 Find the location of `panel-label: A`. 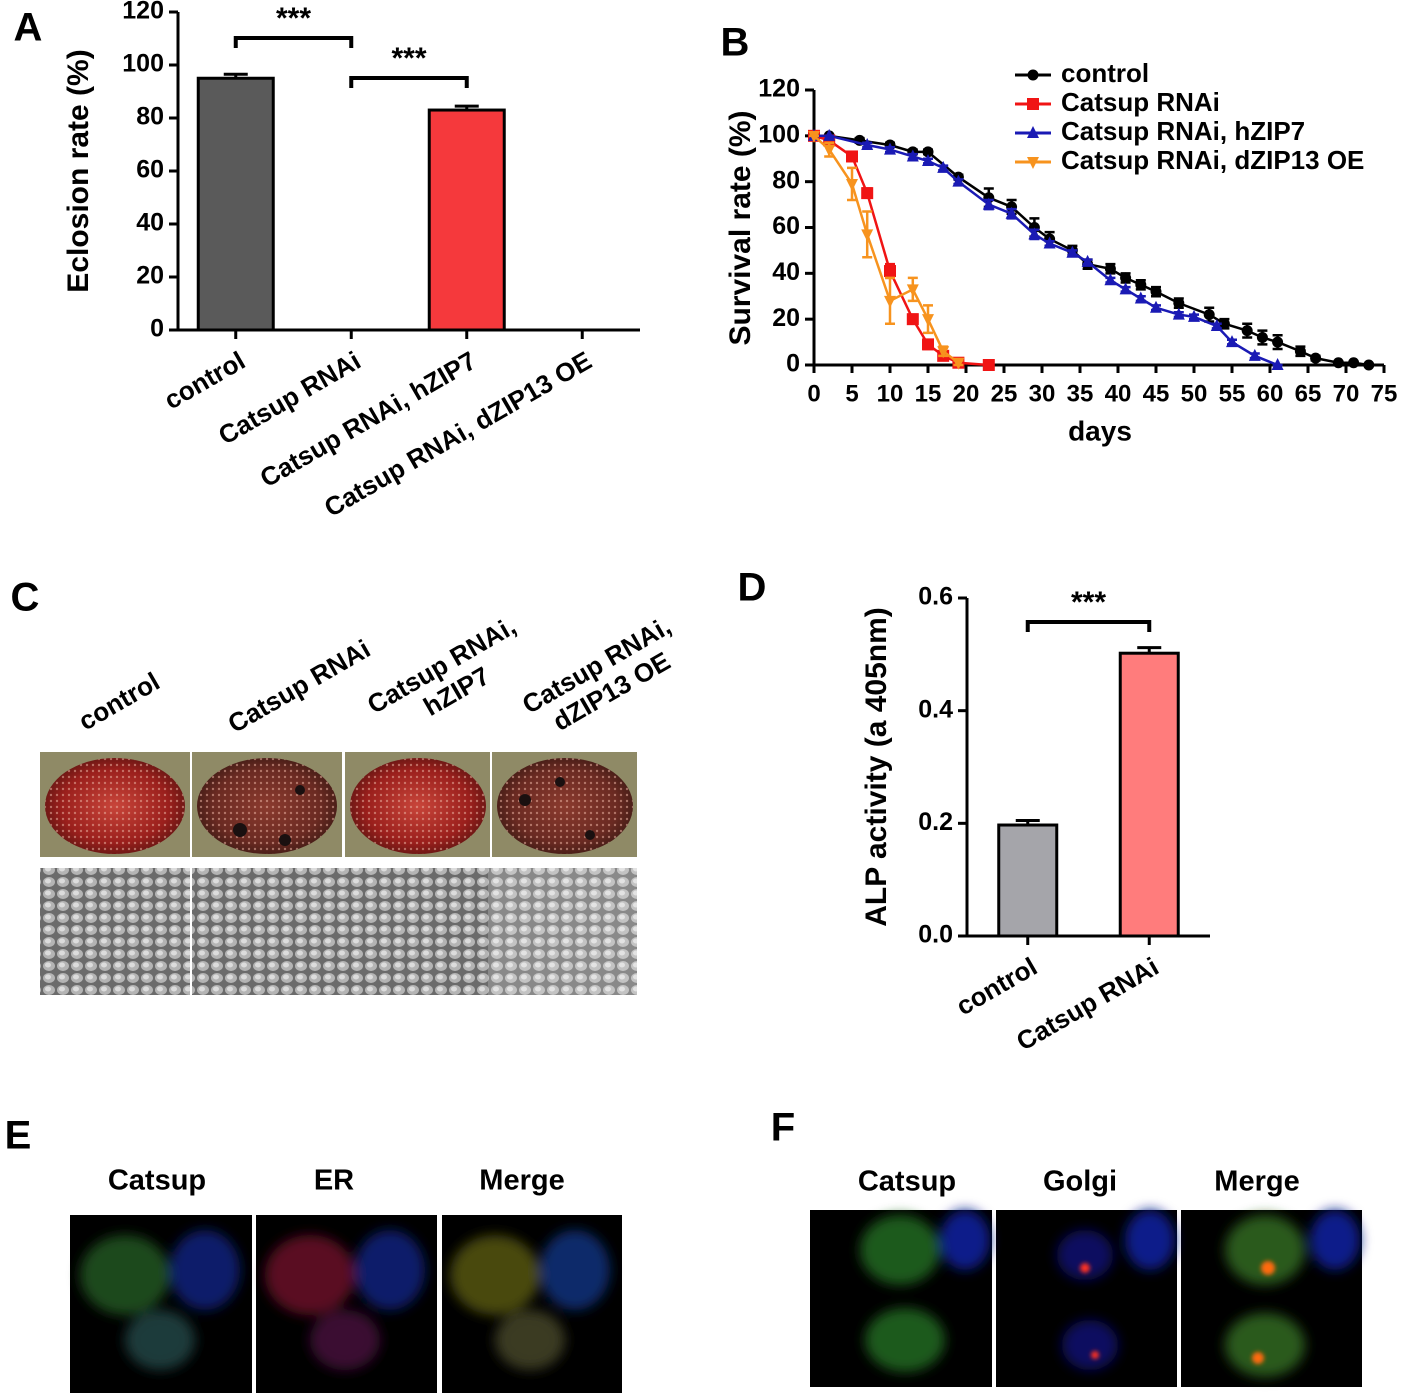

panel-label: A is located at coordinates (28, 28).